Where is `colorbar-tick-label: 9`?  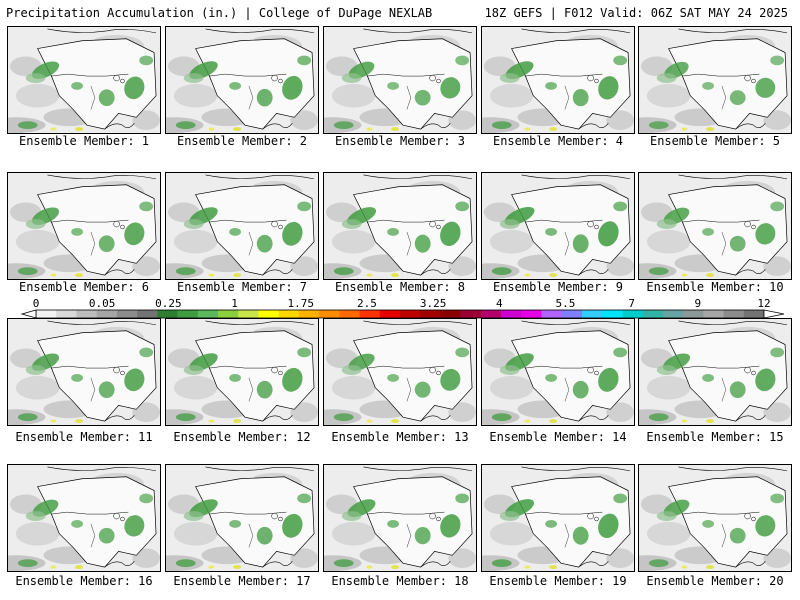 colorbar-tick-label: 9 is located at coordinates (698, 303).